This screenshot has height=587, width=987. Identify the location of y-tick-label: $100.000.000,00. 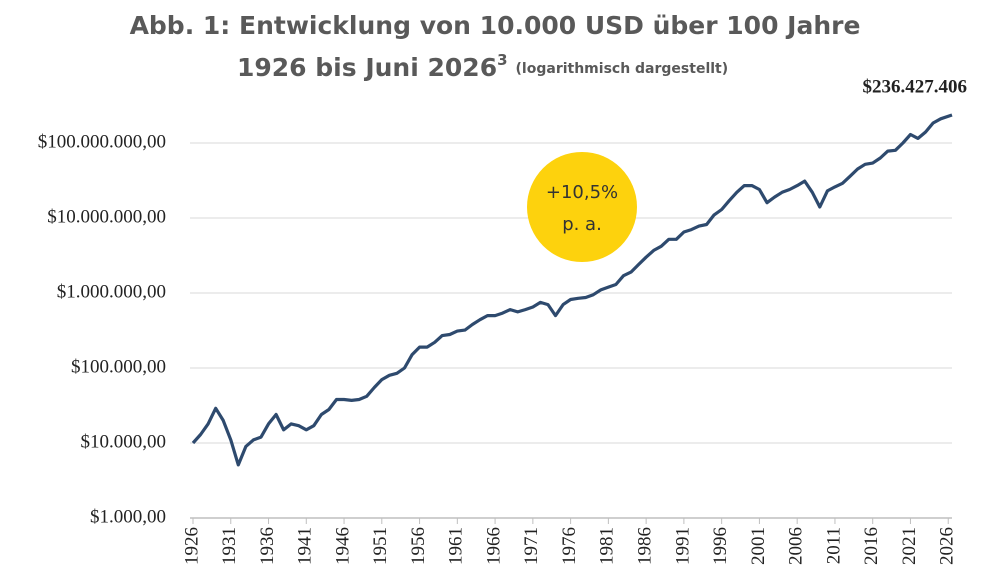
(102, 141).